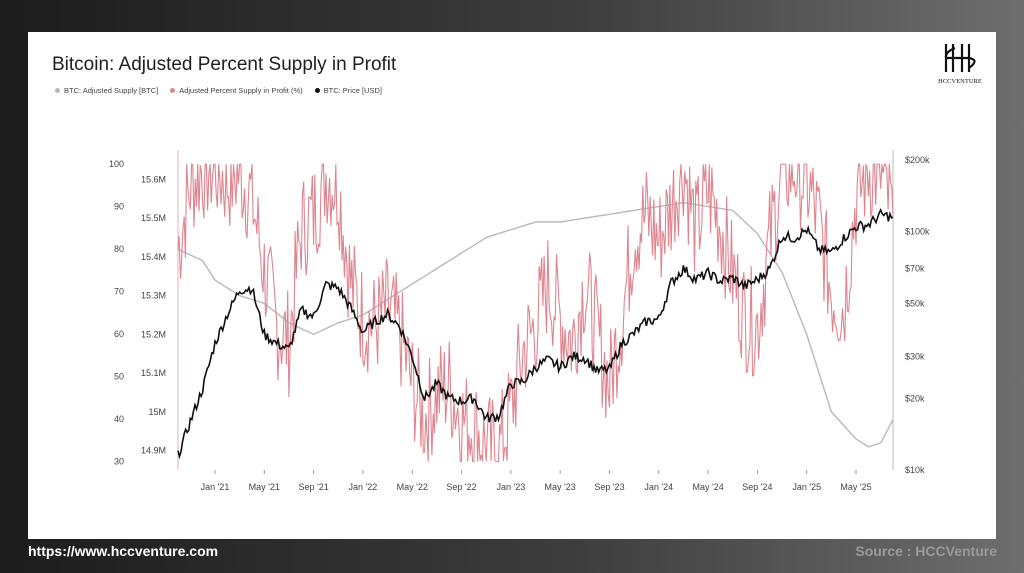 This screenshot has width=1024, height=573. I want to click on hccventure-logo: HCCVENTURE, so click(960, 64).